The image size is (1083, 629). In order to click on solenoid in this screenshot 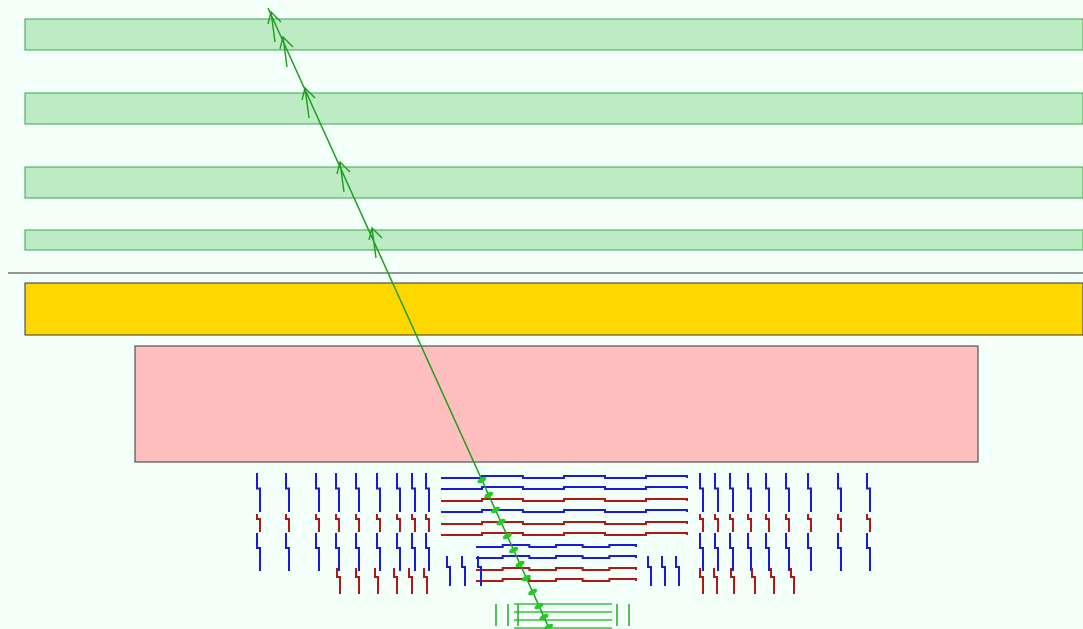, I will do `click(553, 309)`.